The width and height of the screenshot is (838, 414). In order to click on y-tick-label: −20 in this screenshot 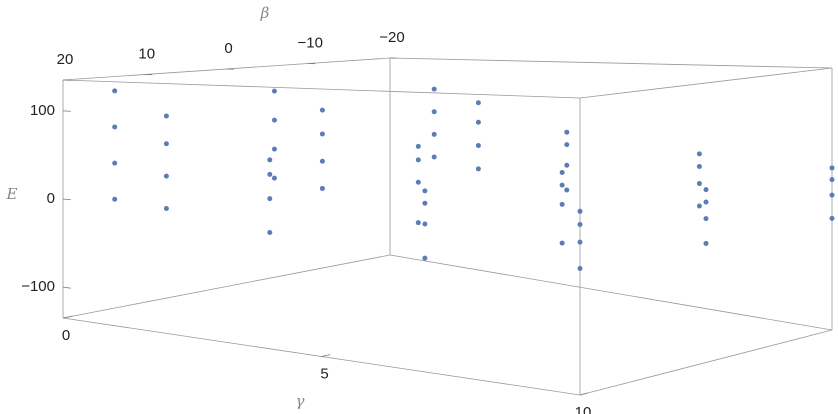, I will do `click(391, 37)`.